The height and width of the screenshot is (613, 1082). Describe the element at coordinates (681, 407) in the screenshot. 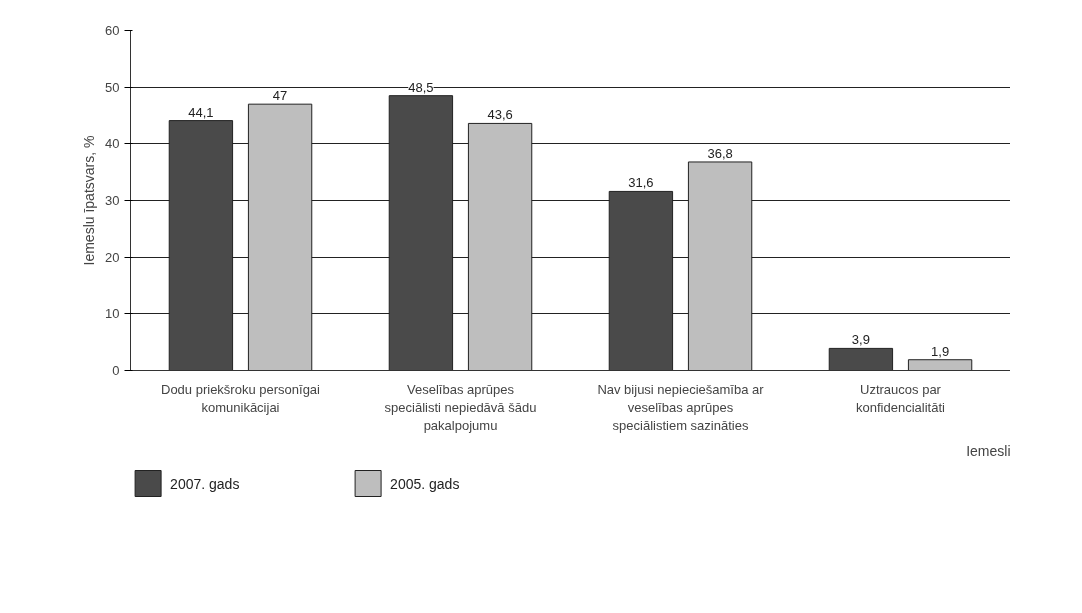

I see `x-tick-label: Nav bijusi nepieciešamība ar veselības aprūpes speciālistiem sazināties` at that location.